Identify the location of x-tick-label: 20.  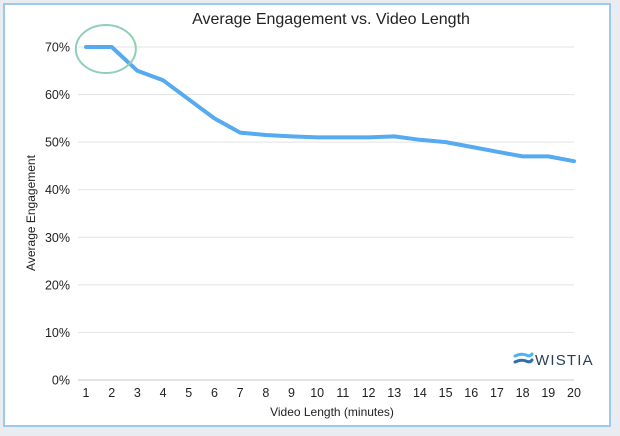
(574, 393).